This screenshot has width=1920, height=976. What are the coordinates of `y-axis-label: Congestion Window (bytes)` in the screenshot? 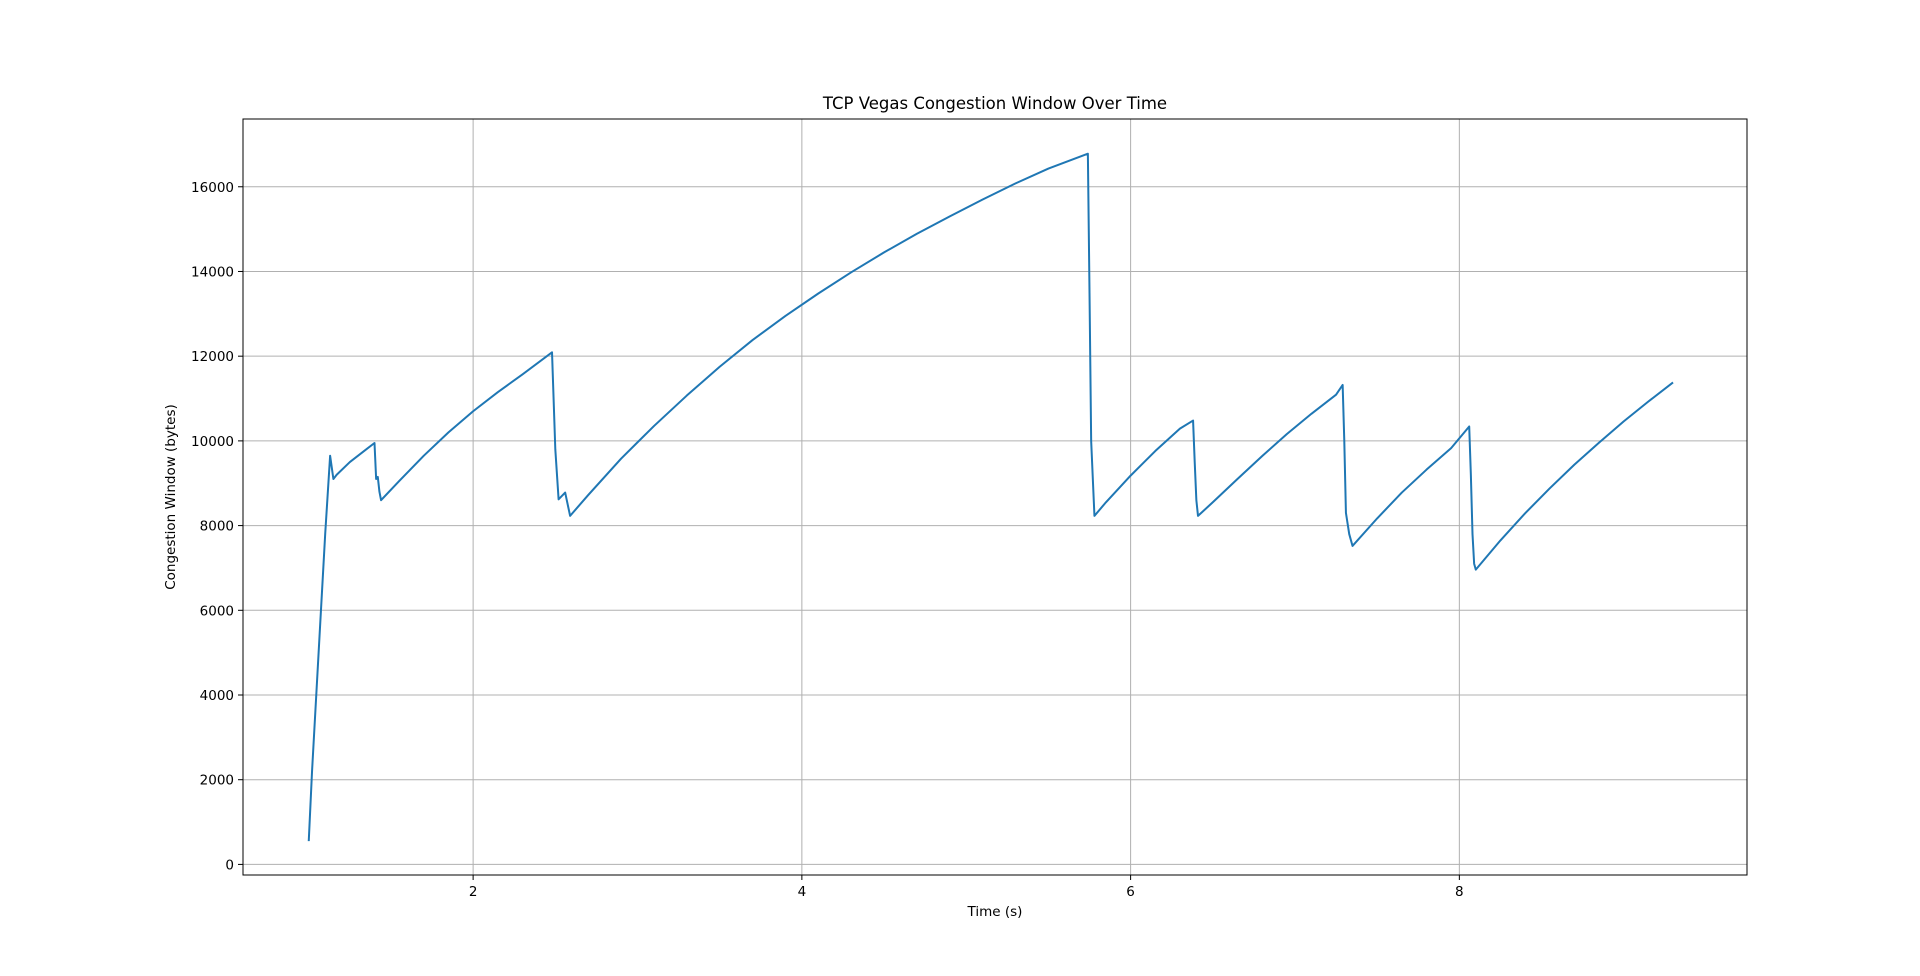 It's located at (171, 497).